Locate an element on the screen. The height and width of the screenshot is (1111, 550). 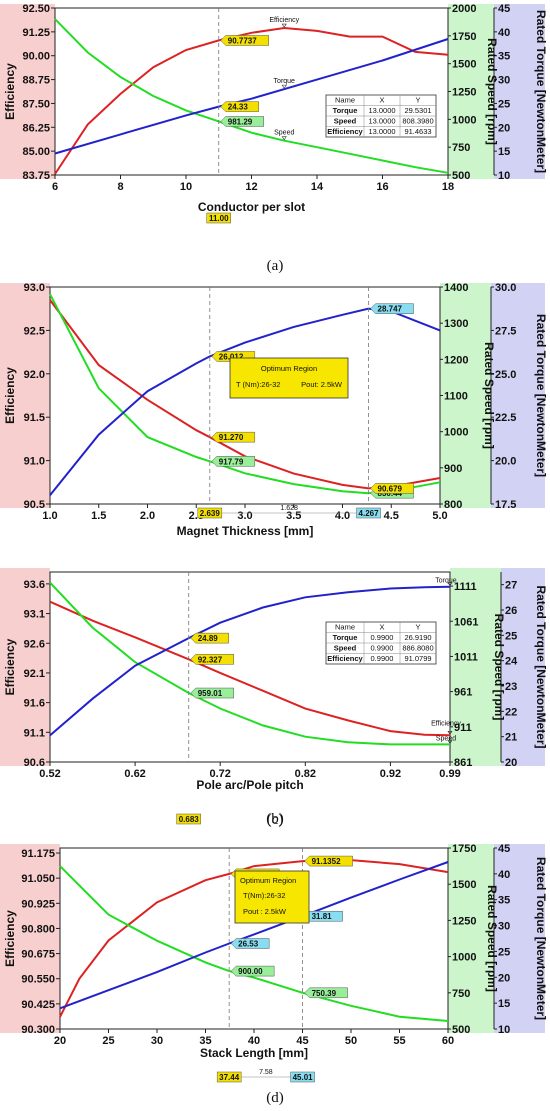
mid-tick-label: 1100 is located at coordinates (456, 397).